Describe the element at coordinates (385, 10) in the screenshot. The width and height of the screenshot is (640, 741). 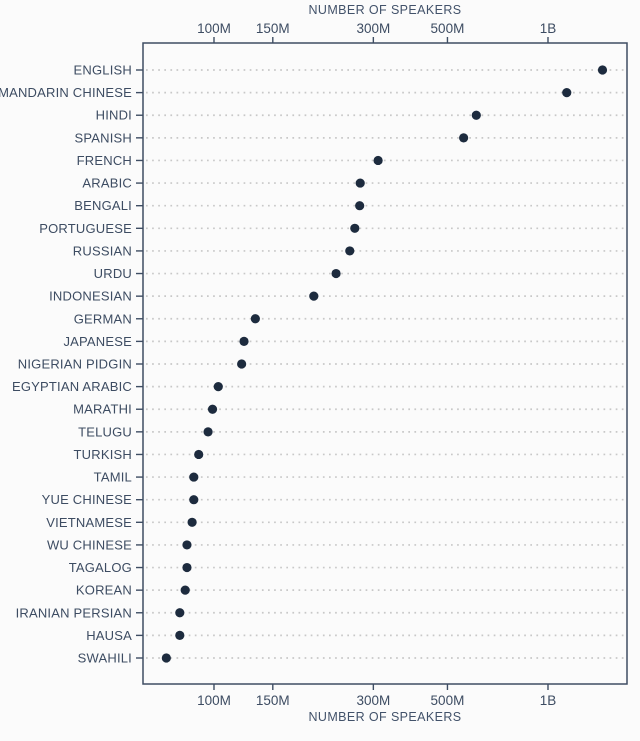
I see `x-axis-title-top: NUMBER OF SPEAKERS` at that location.